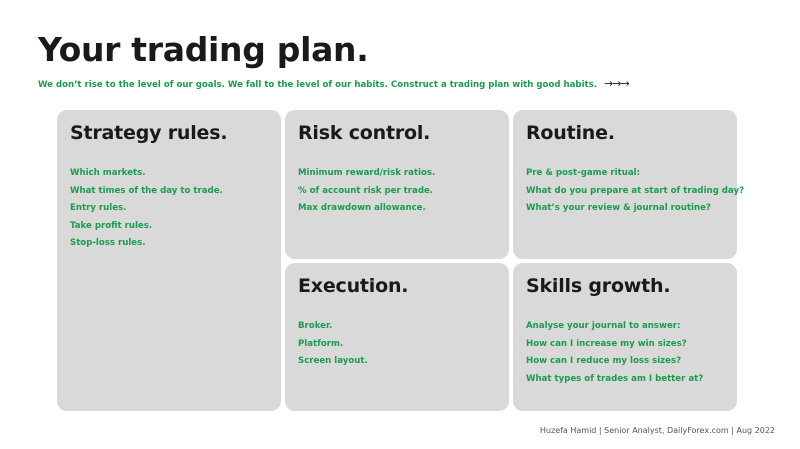 The width and height of the screenshot is (800, 449). What do you see at coordinates (604, 361) in the screenshot?
I see `list-item: How can I reduce my loss sizes?` at bounding box center [604, 361].